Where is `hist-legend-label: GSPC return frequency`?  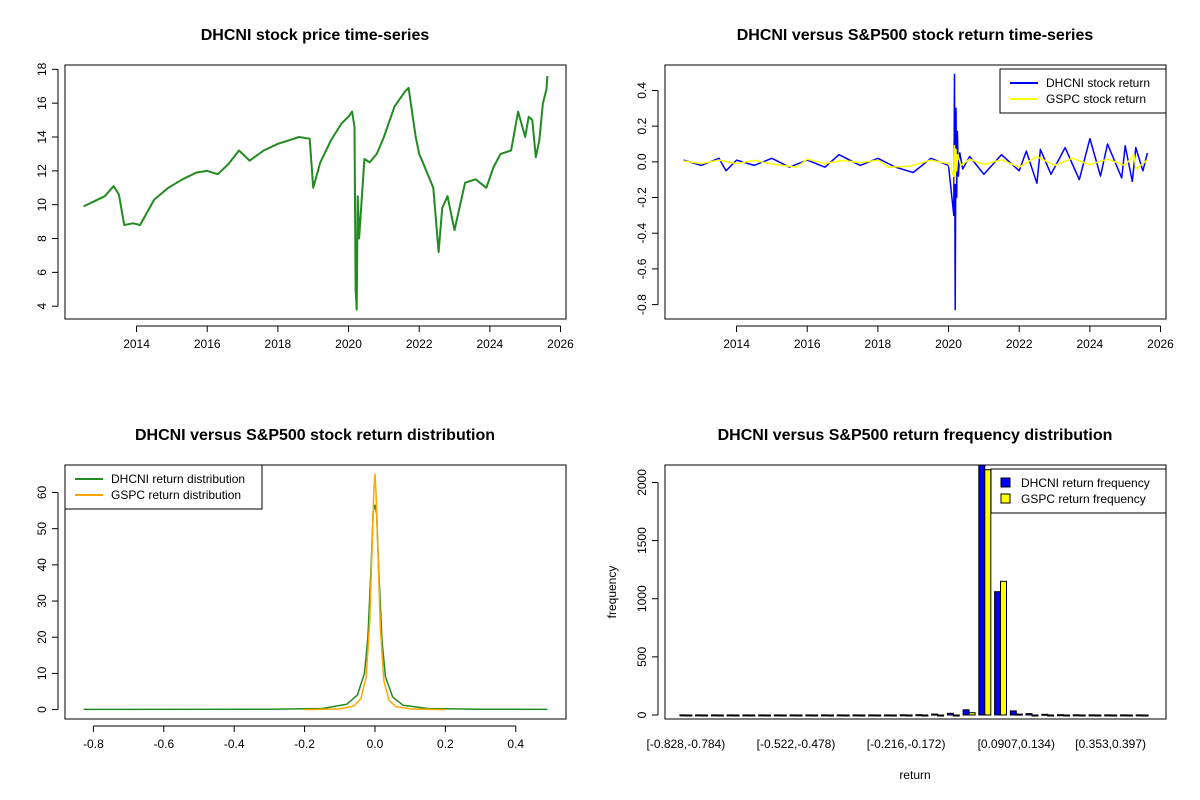 hist-legend-label: GSPC return frequency is located at coordinates (1083, 499).